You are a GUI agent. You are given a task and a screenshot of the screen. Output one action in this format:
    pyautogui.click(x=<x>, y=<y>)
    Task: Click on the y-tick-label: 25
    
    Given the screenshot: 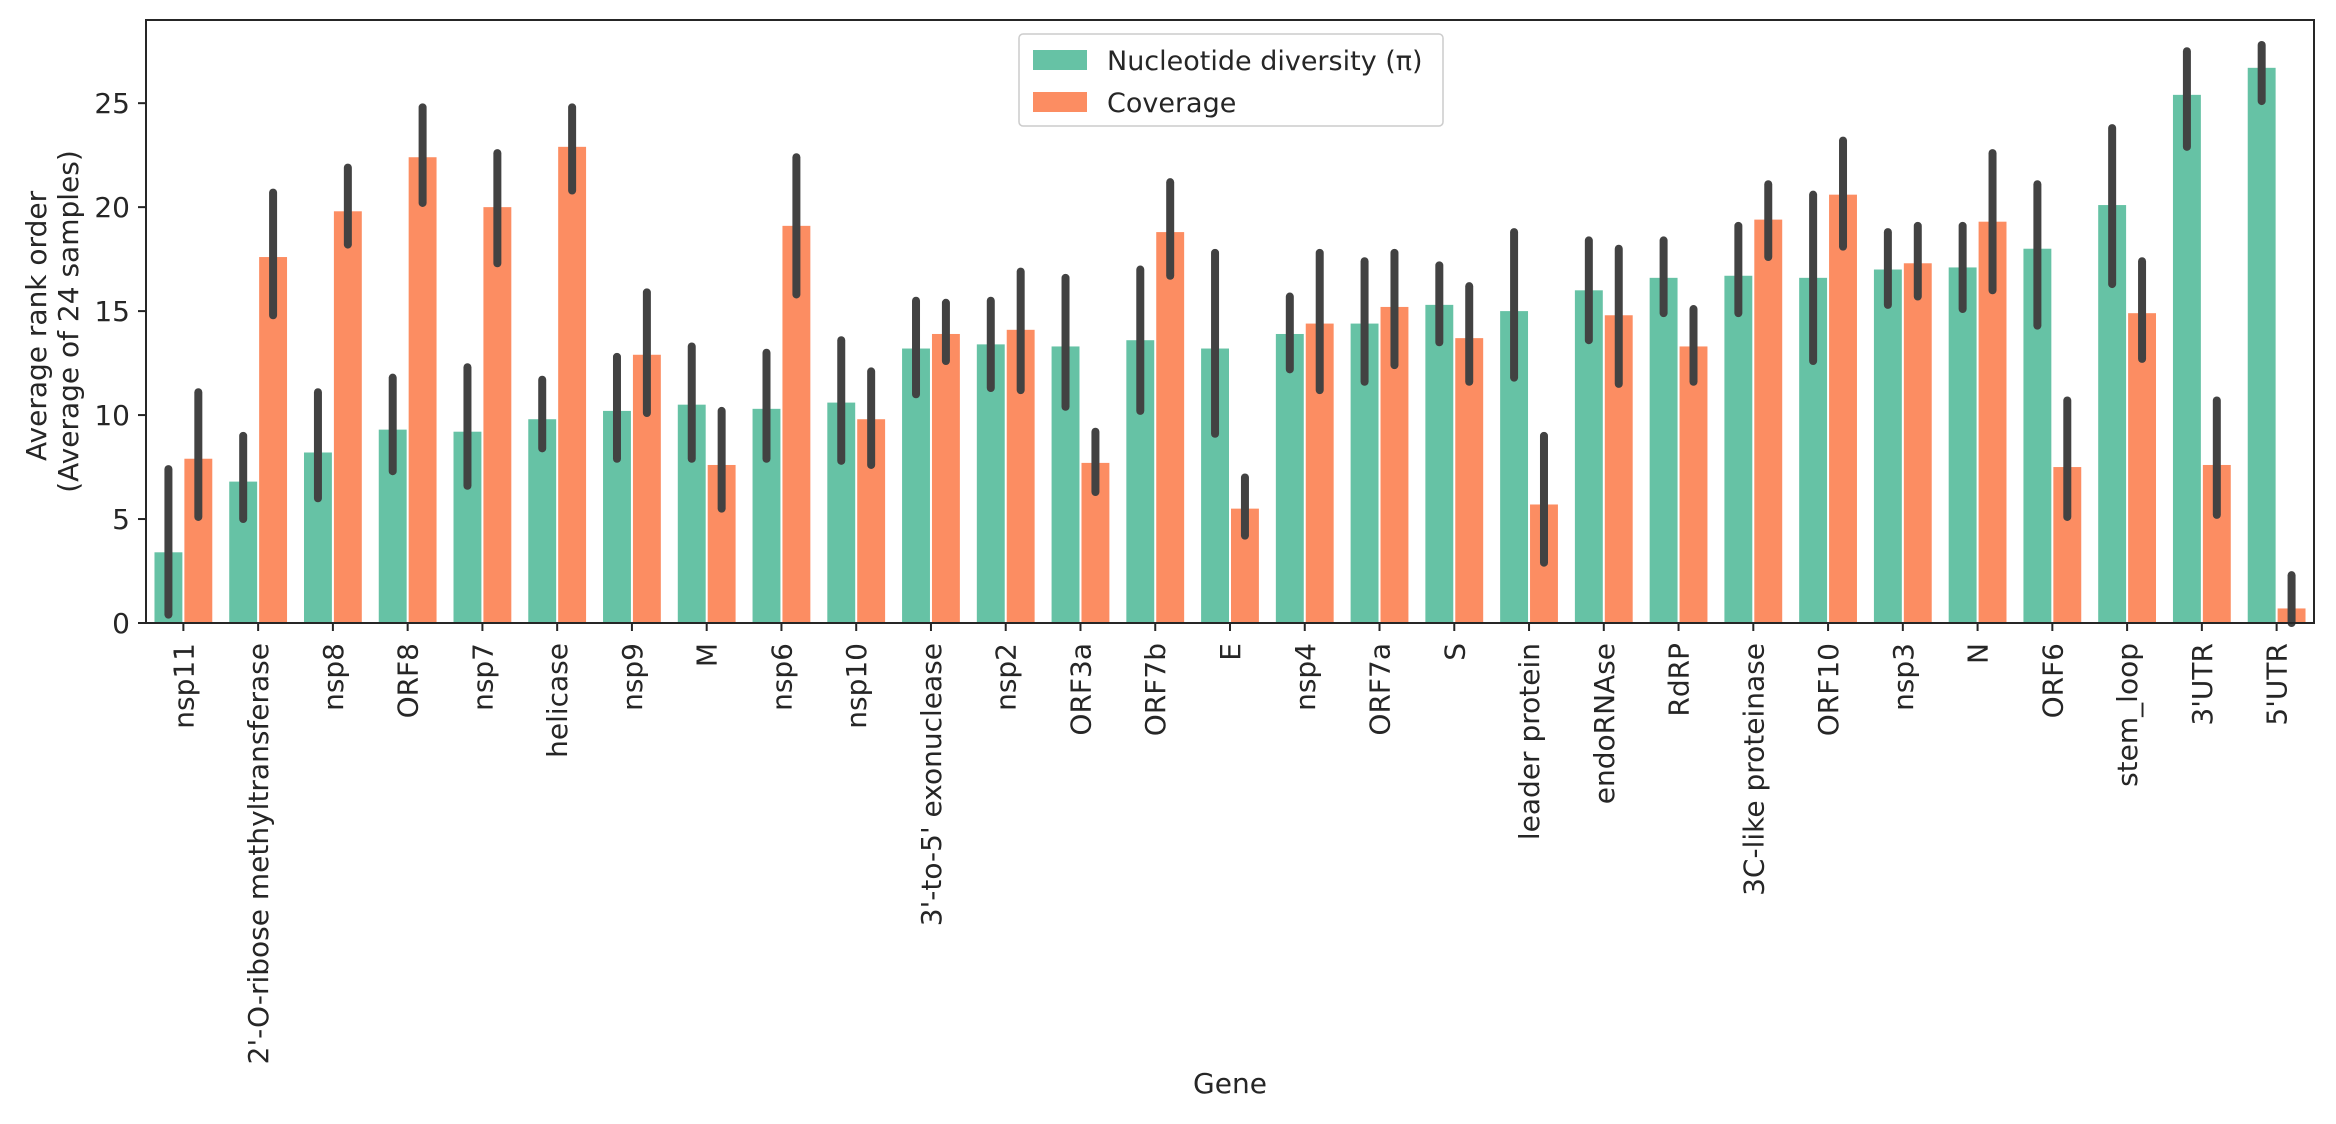 What is the action you would take?
    pyautogui.click(x=112, y=103)
    